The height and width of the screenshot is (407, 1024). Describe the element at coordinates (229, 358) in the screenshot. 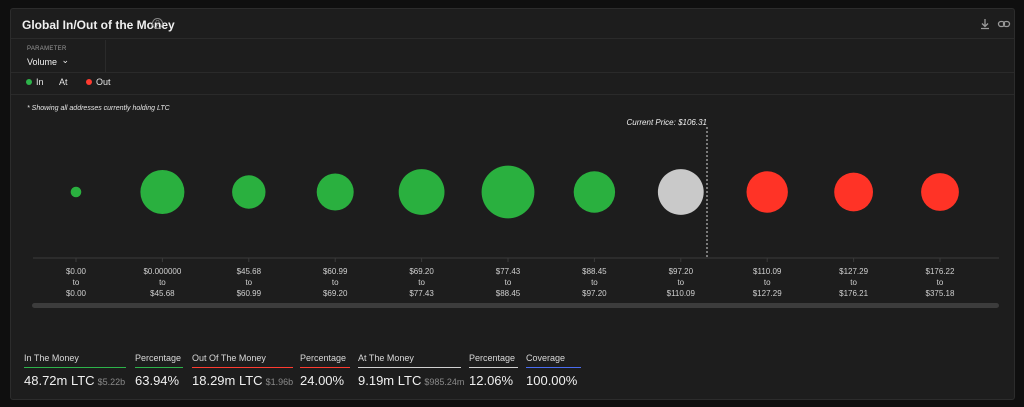

I see `stat-label: Out Of The Money` at that location.